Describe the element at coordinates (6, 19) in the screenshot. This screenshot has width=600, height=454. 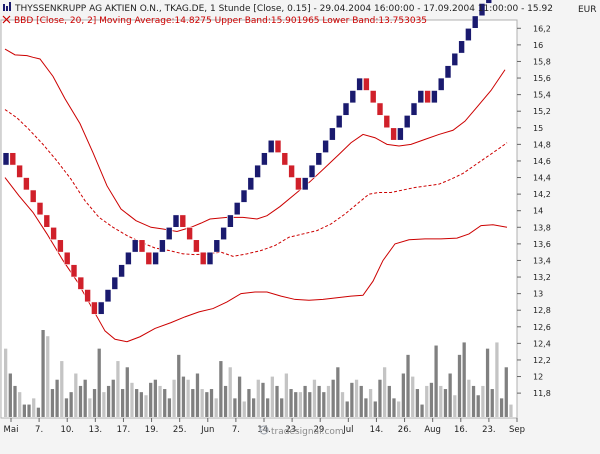
I see `indicator-x-icon` at that location.